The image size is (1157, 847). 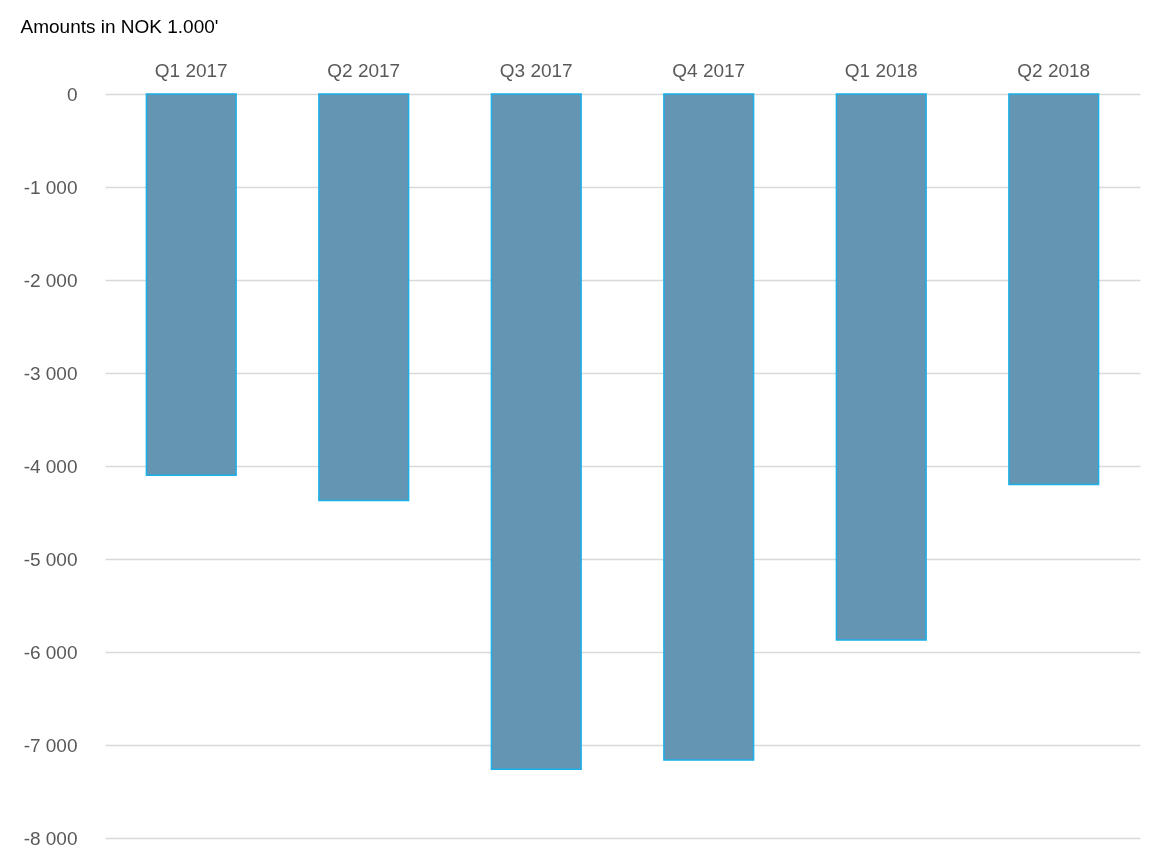 What do you see at coordinates (1054, 70) in the screenshot?
I see `x-tick-label: Q2 2018` at bounding box center [1054, 70].